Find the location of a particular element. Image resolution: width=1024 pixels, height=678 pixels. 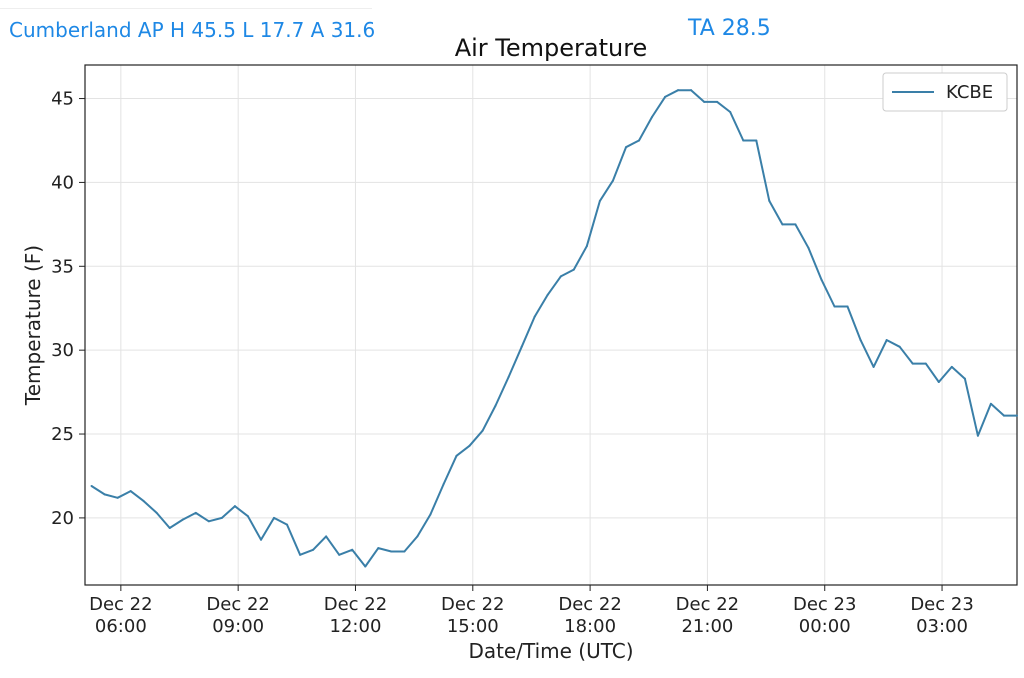

y-tick-label: 25 is located at coordinates (62, 434).